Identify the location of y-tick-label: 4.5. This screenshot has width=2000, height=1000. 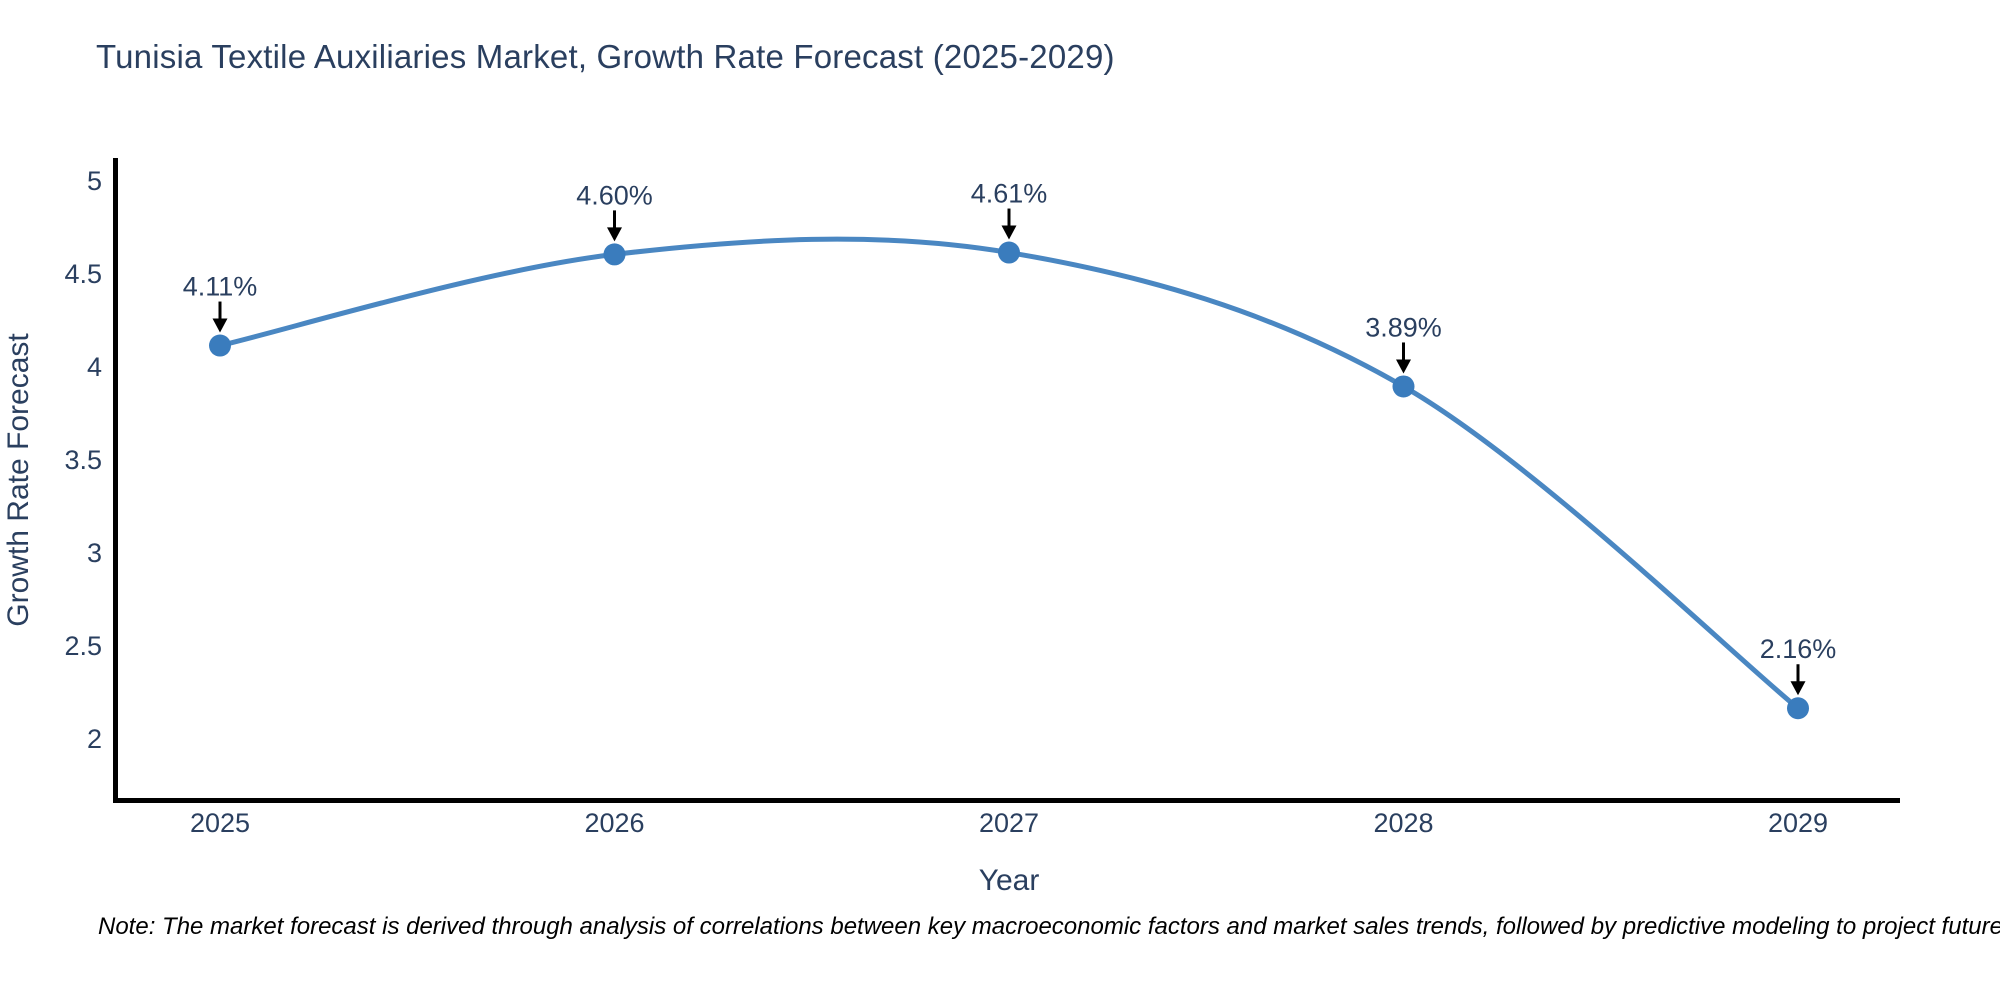
(83, 274).